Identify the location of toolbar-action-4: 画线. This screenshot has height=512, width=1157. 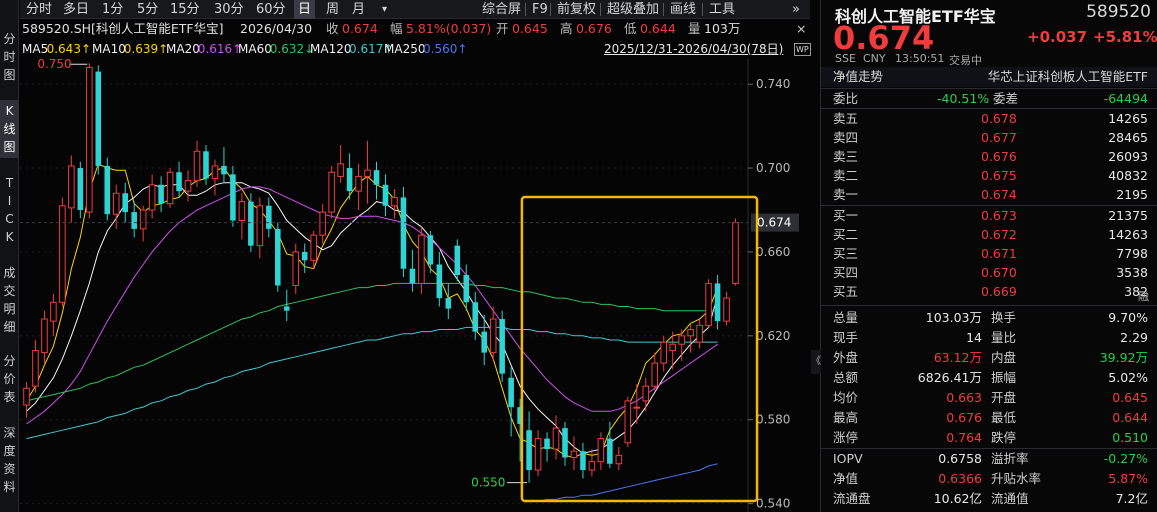
(683, 9).